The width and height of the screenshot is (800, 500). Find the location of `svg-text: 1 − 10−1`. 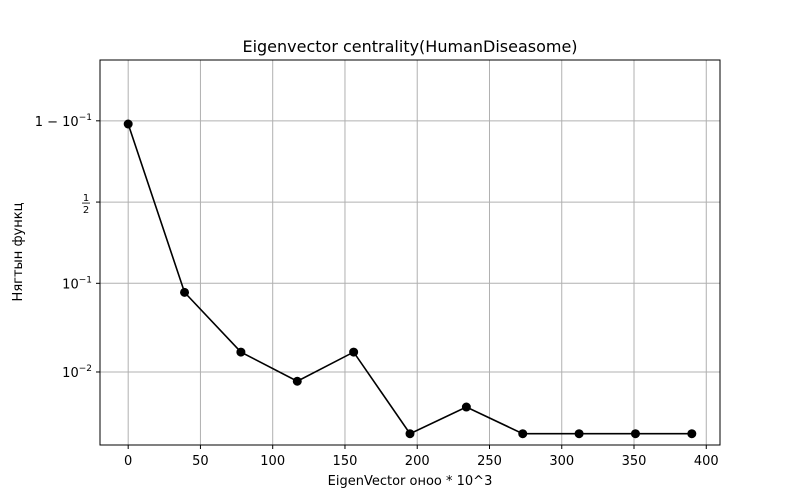

svg-text: 1 − 10−1 is located at coordinates (63, 121).